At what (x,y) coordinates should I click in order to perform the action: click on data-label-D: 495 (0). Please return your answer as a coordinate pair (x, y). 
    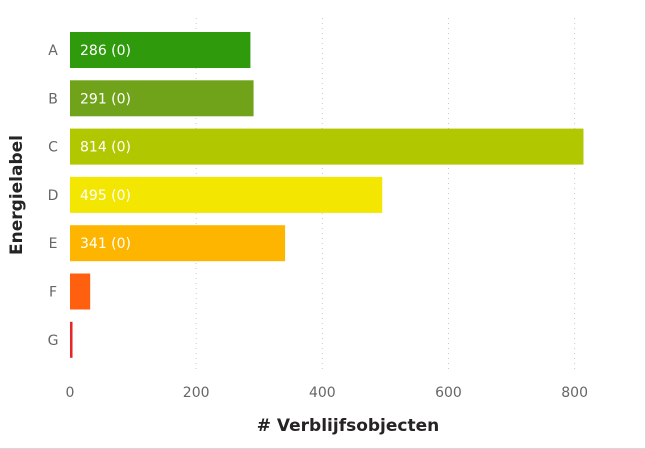
    Looking at the image, I should click on (105, 196).